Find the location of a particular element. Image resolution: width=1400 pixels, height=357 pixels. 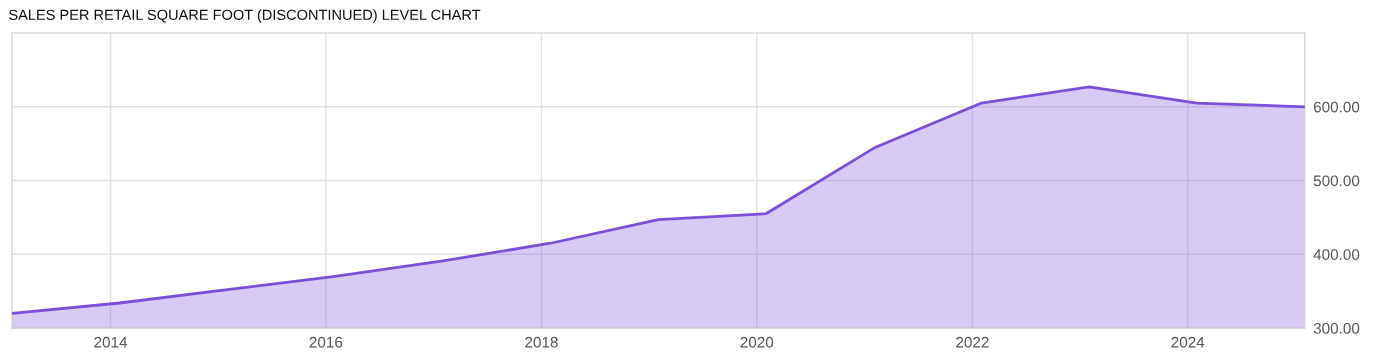

chart-title: SALES PER RETAIL SQUARE FOOT (DISCONTINUED) LEVEL CHART is located at coordinates (245, 16).